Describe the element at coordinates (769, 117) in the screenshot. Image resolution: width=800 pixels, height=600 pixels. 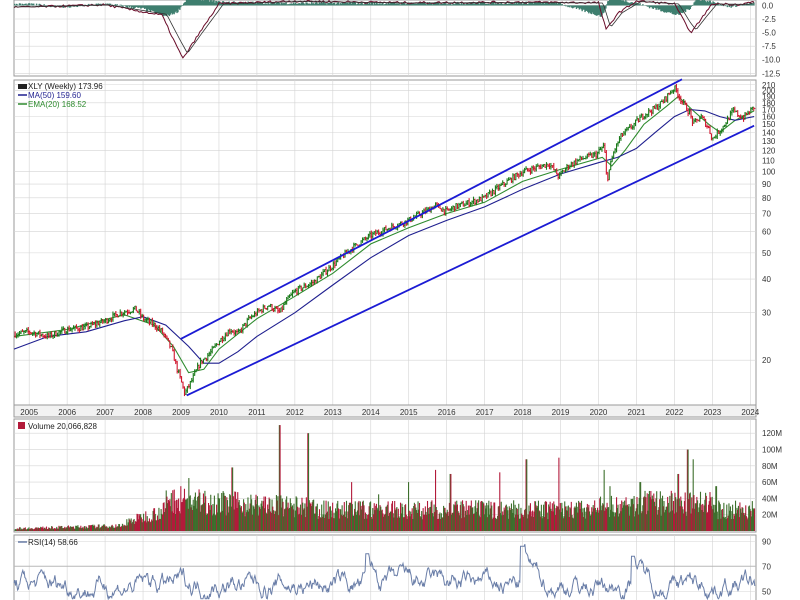
I see `price-y-tick: 160` at that location.